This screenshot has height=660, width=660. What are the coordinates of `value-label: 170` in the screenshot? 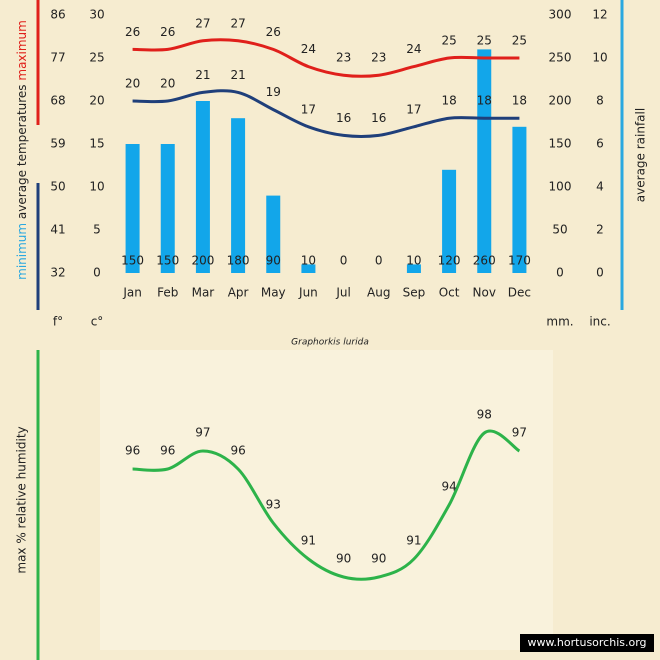 It's located at (519, 261).